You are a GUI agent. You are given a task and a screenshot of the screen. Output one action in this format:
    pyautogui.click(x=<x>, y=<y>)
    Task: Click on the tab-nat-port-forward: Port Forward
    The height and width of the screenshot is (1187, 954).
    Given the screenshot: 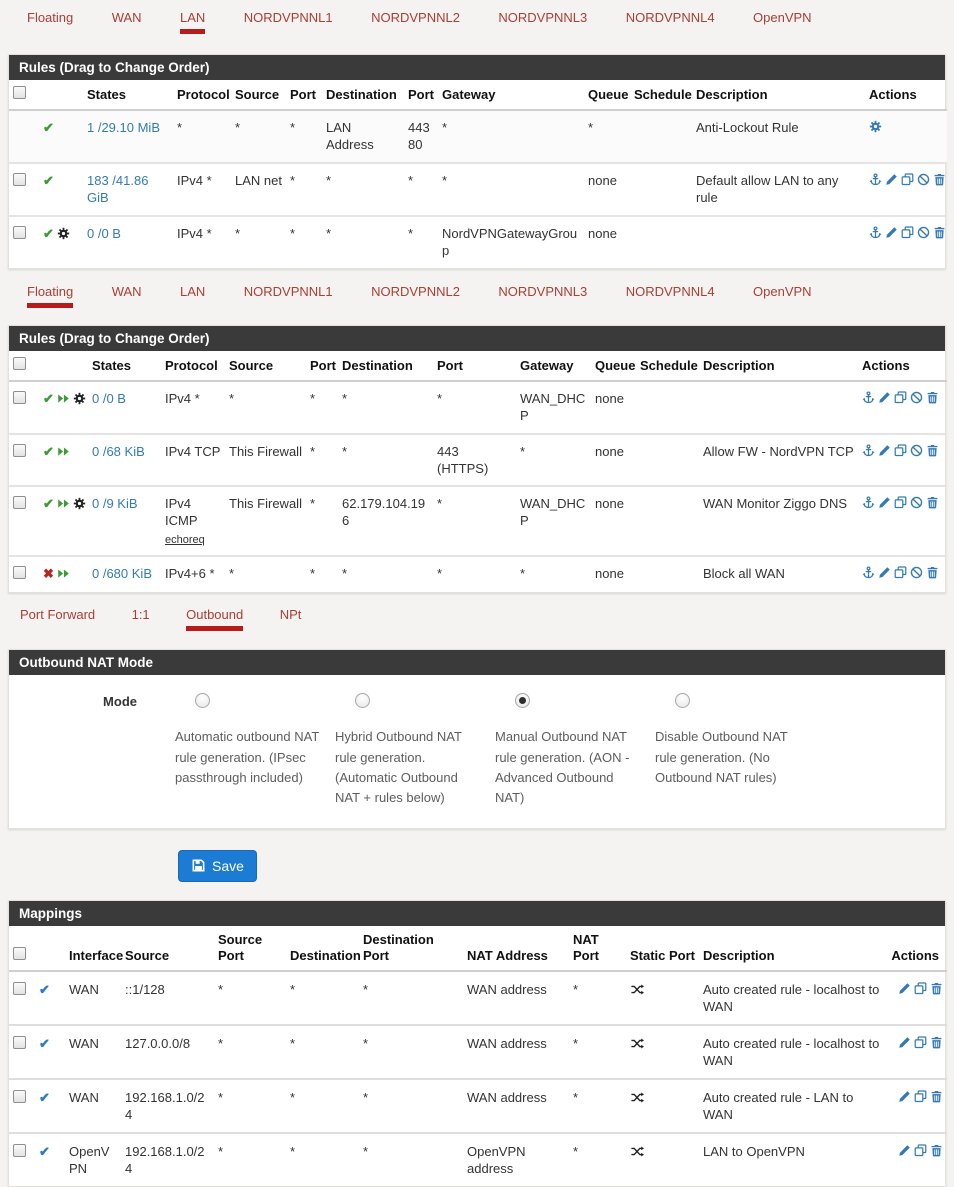 What is the action you would take?
    pyautogui.click(x=58, y=615)
    